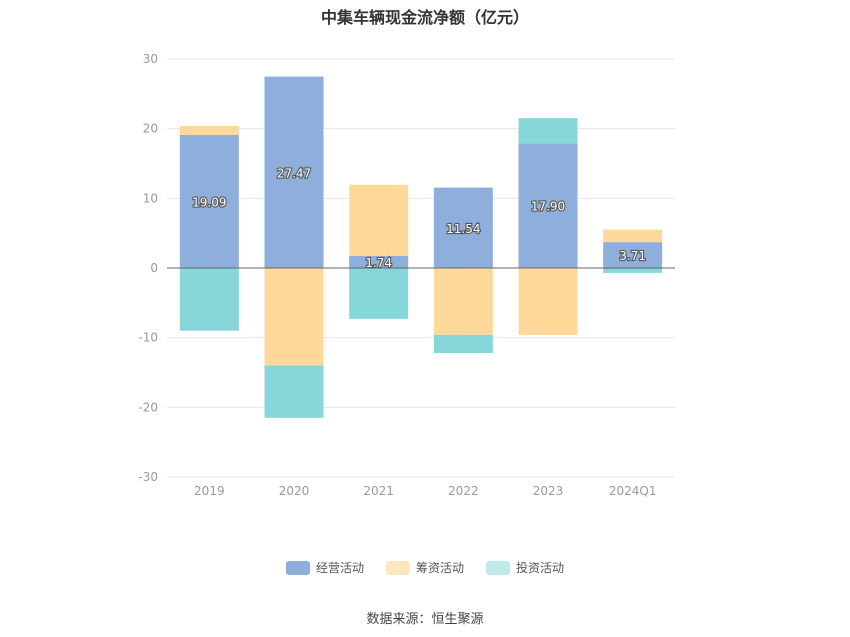 This screenshot has height=637, width=850. I want to click on legend-item-financing: 筹资活动, so click(424, 567).